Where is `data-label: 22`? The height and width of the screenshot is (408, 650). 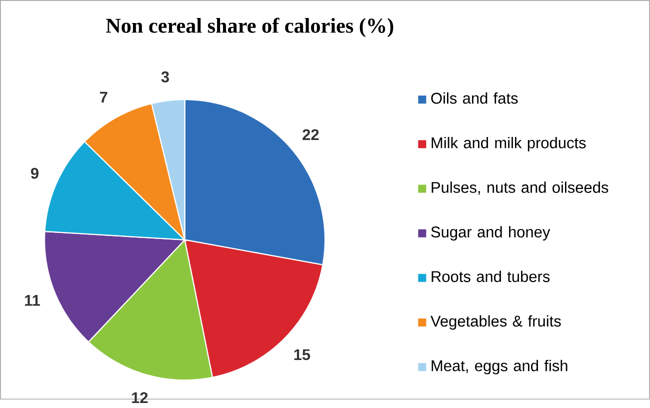 data-label: 22 is located at coordinates (310, 134).